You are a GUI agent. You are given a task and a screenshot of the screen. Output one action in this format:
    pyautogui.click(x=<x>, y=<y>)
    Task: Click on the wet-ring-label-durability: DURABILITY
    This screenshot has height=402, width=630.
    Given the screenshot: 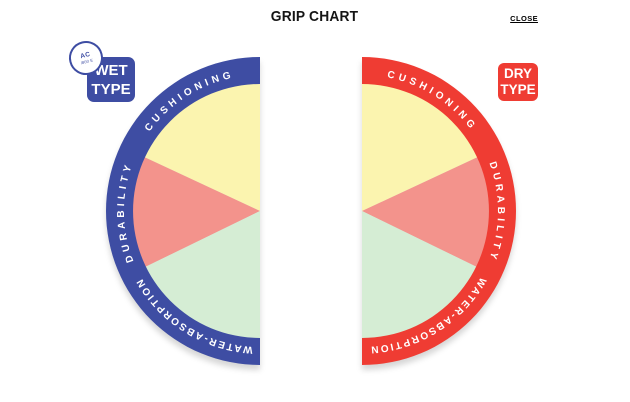 What is the action you would take?
    pyautogui.click(x=126, y=212)
    